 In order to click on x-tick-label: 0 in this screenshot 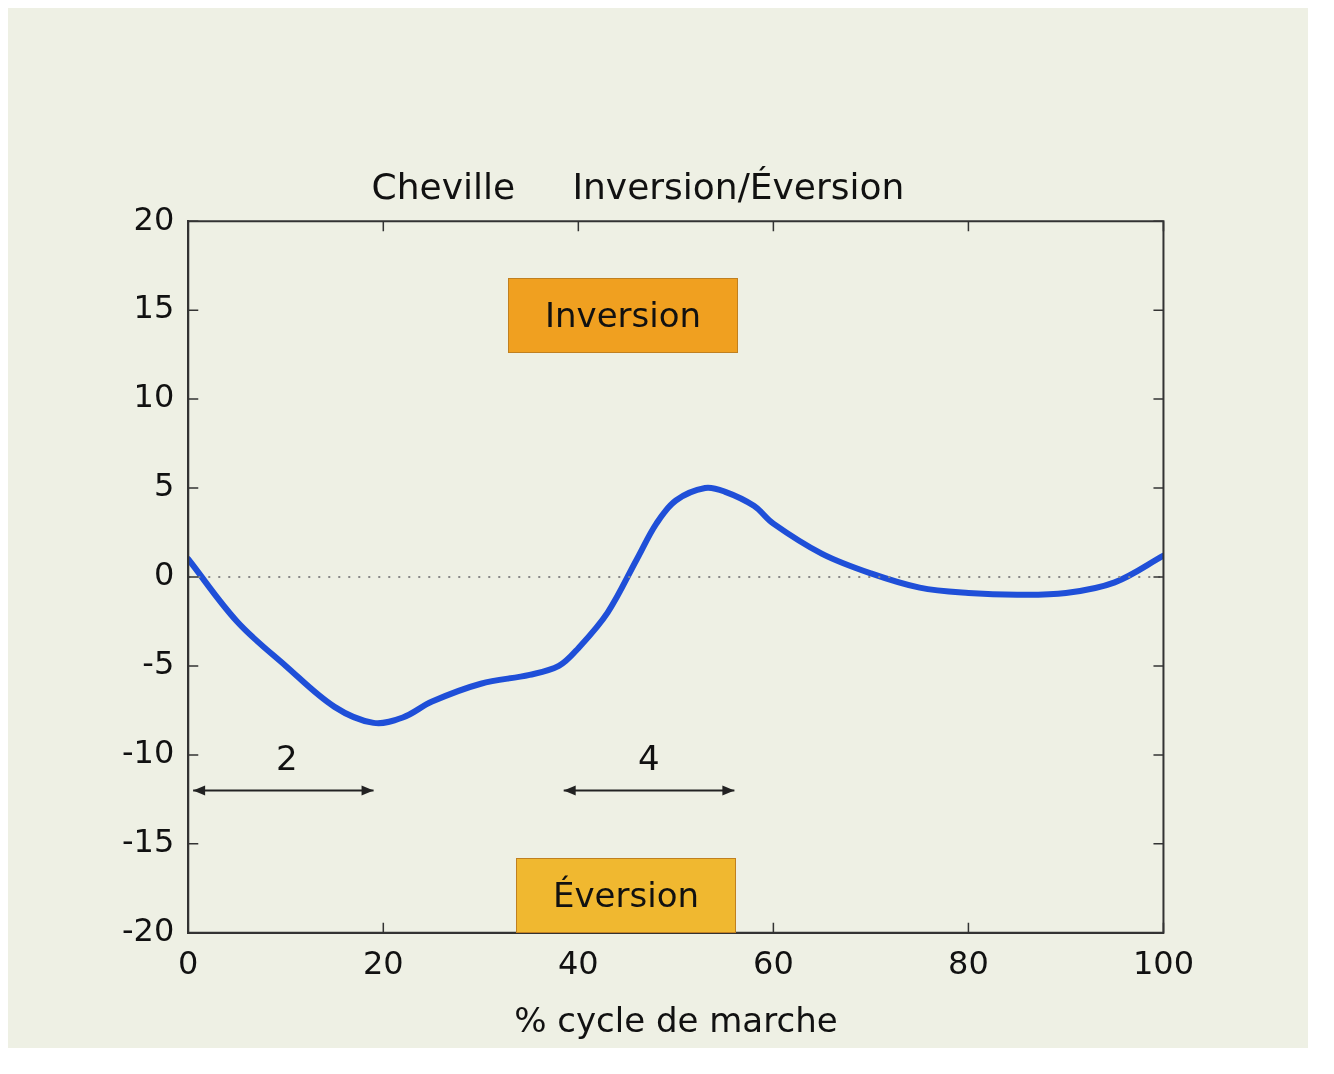, I will do `click(188, 963)`.